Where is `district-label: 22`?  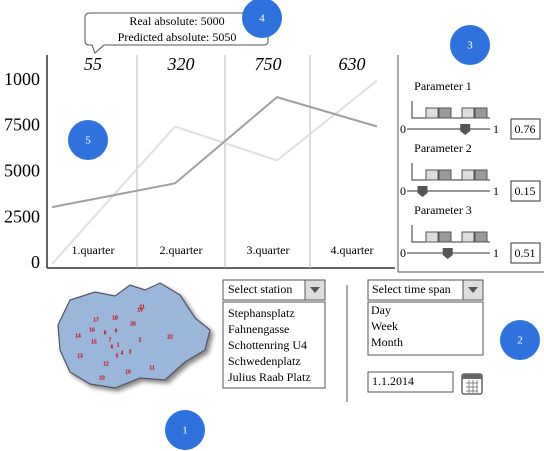
district-label: 22 is located at coordinates (170, 337).